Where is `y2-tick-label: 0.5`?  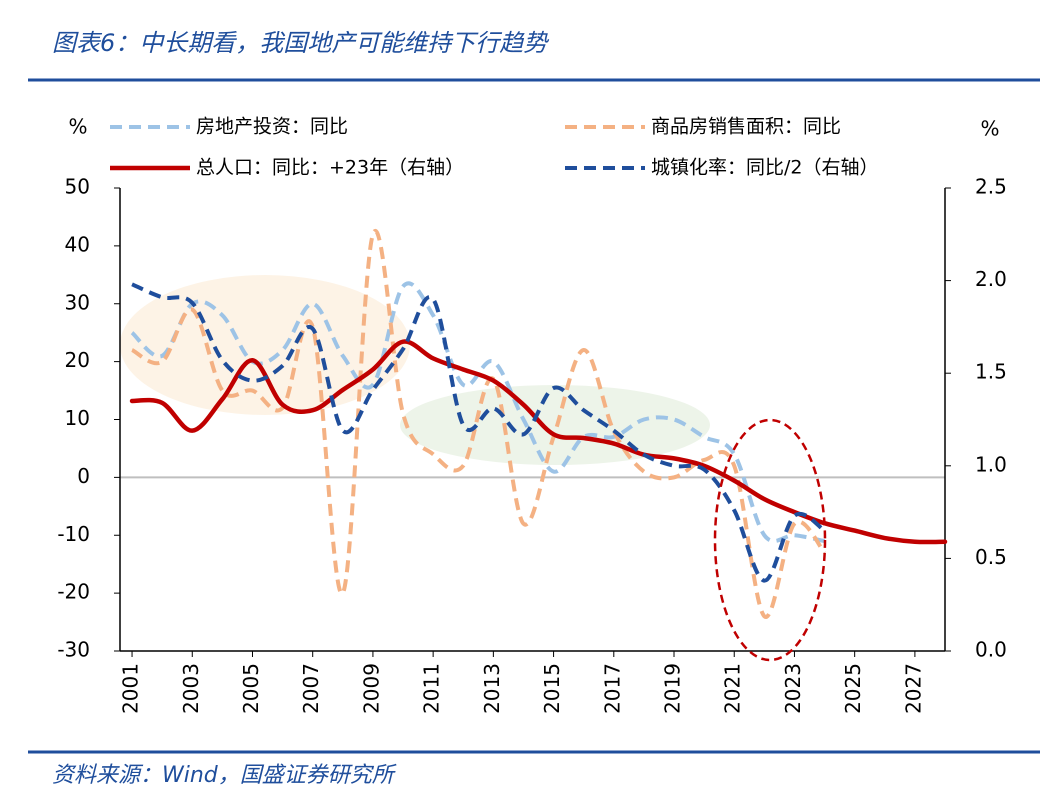 y2-tick-label: 0.5 is located at coordinates (991, 557).